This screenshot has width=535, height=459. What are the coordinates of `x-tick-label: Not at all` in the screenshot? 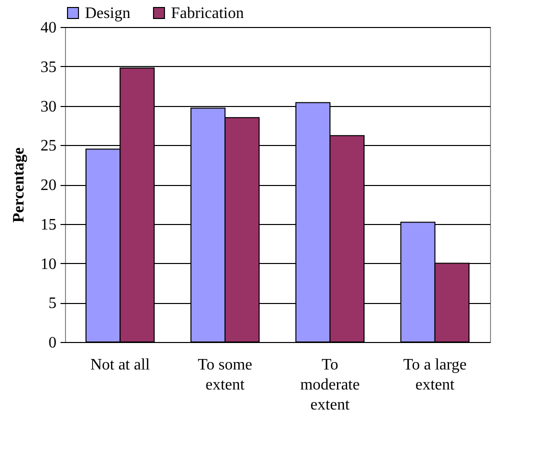 It's located at (120, 365).